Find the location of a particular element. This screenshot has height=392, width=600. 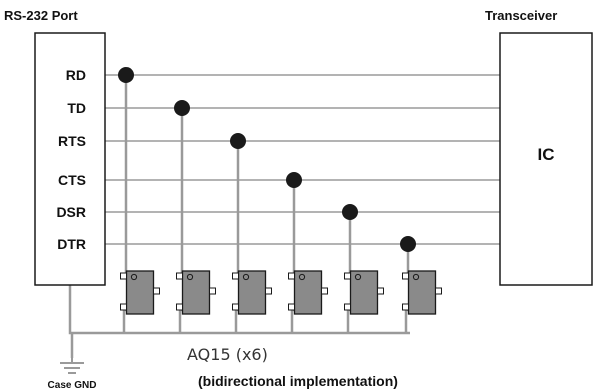

signal-labels: RD TD RTS CTS DSR DTR is located at coordinates (71, 159).